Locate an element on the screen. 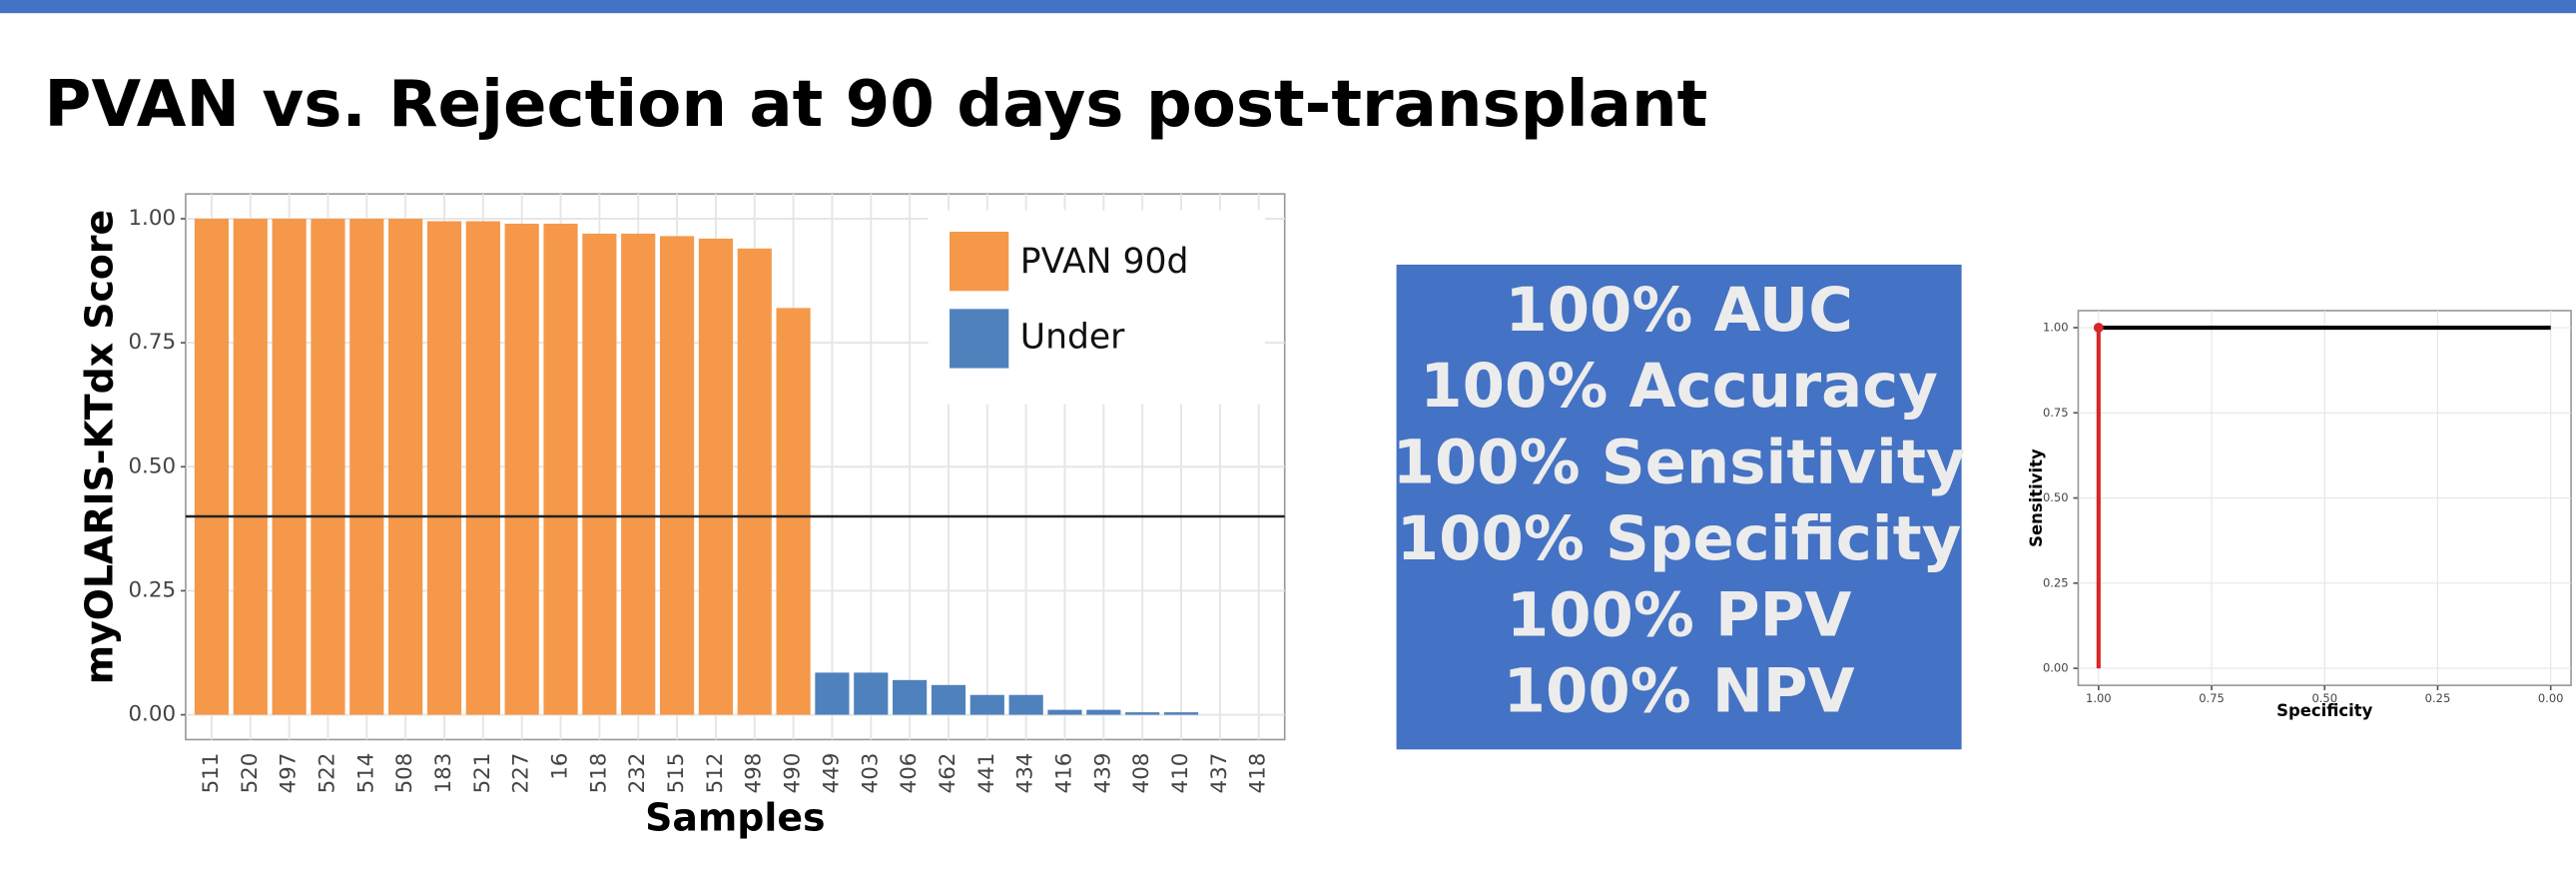 This screenshot has height=876, width=2576. x-tick-label: 232 is located at coordinates (638, 773).